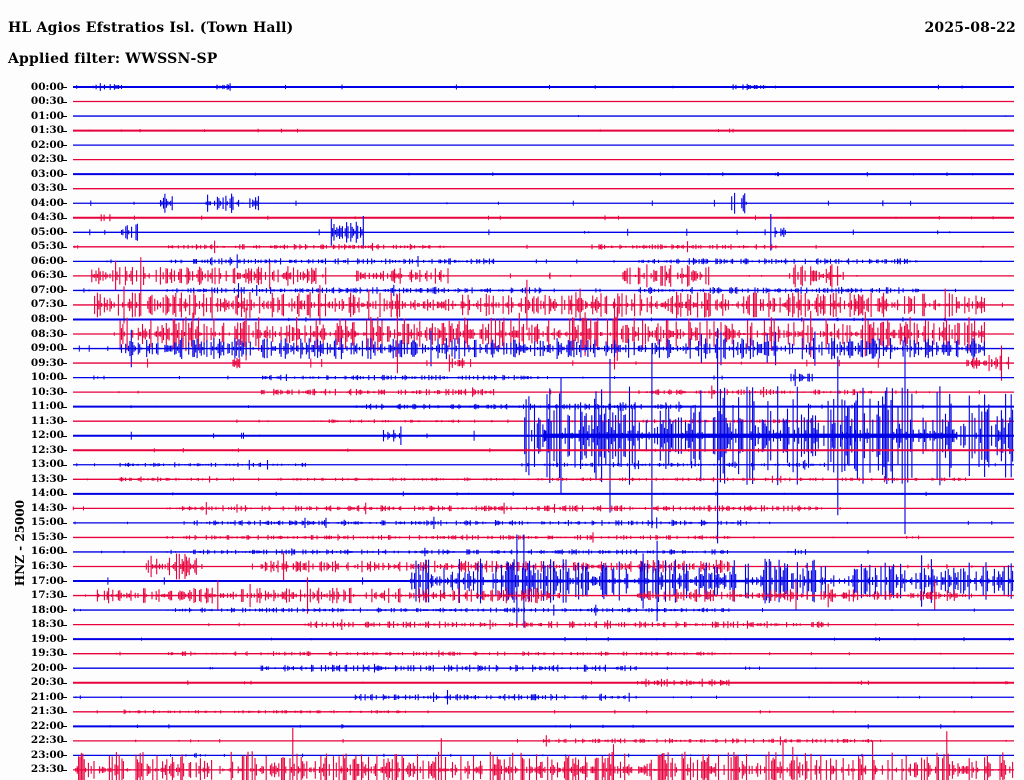  Describe the element at coordinates (47, 391) in the screenshot. I see `row-time-label: 10:30` at that location.